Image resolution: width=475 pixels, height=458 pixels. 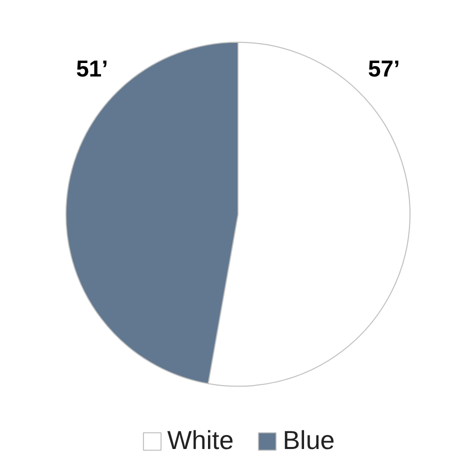 I want to click on legend-label: Blue, so click(x=308, y=440).